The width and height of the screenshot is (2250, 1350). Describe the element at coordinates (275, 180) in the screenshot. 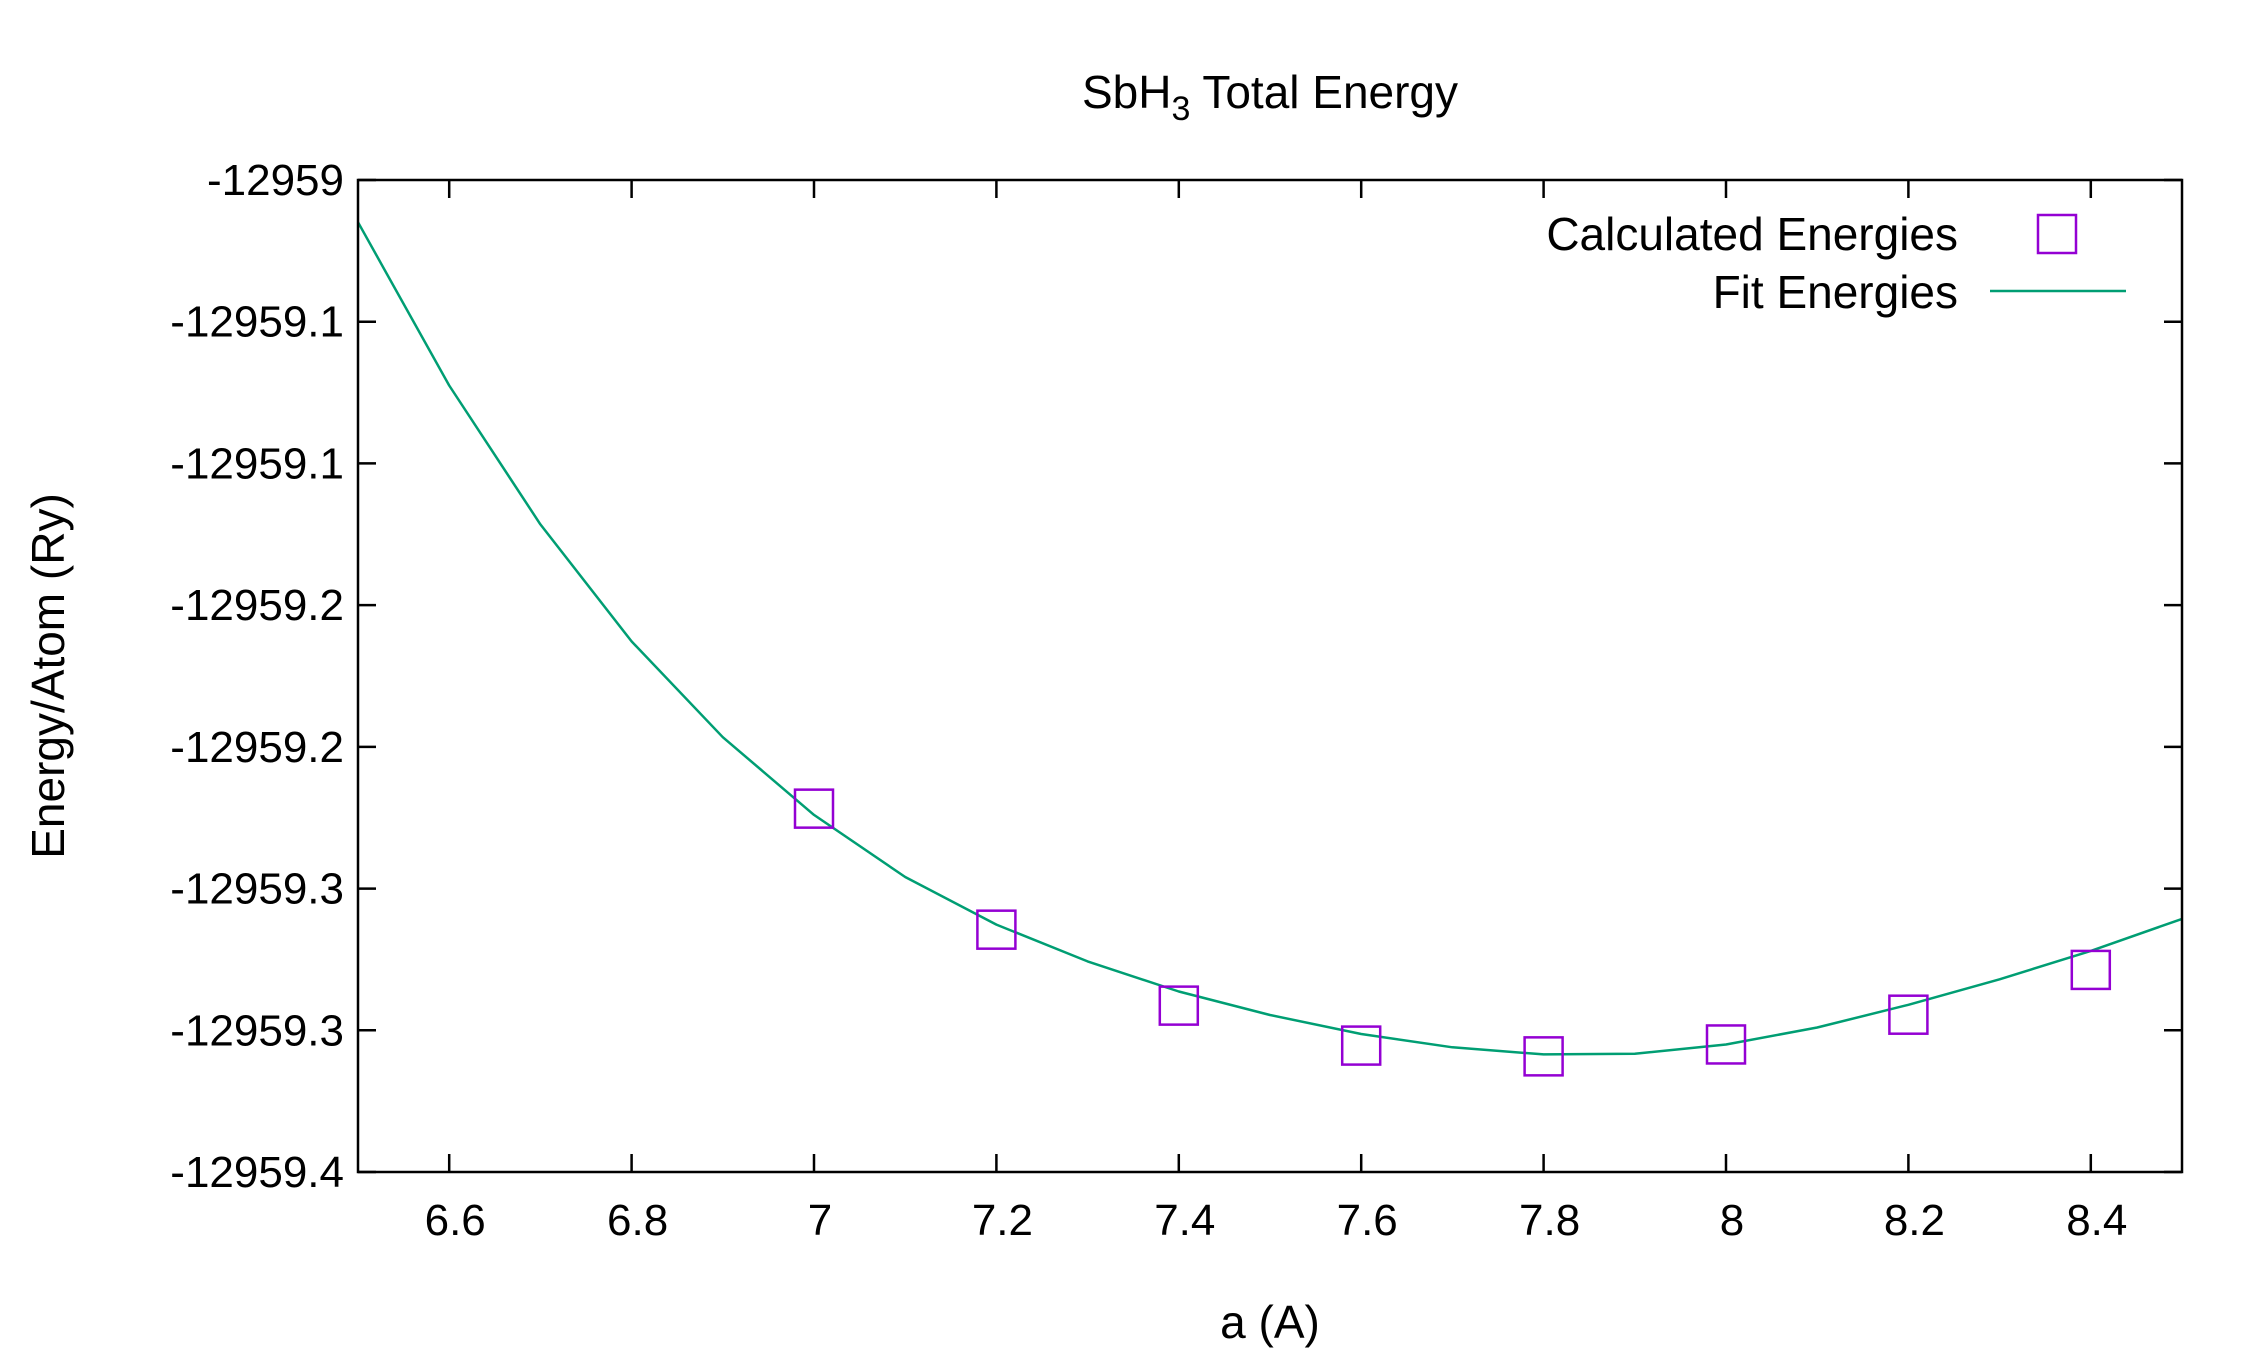

I see `y-tick-label: -12959` at that location.